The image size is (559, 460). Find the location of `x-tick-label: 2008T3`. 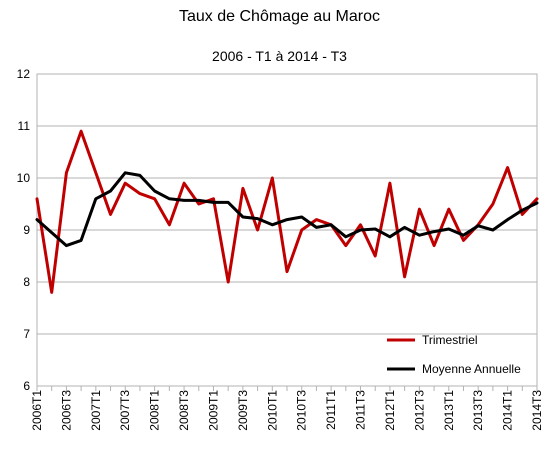

x-tick-label: 2008T3 is located at coordinates (184, 410).